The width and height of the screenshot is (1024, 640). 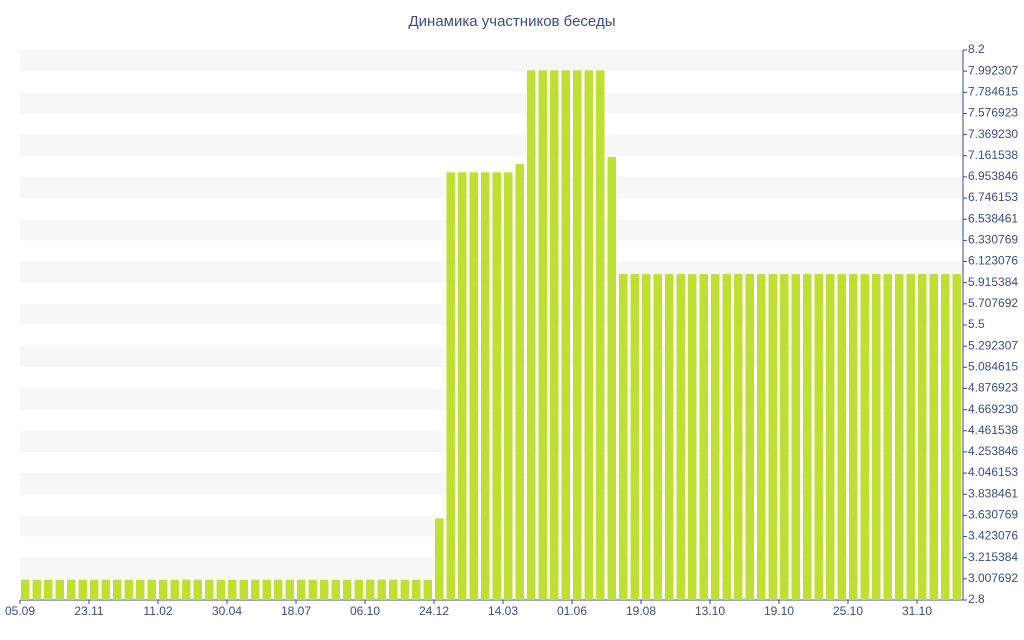 What do you see at coordinates (20, 611) in the screenshot?
I see `x-tick-label: 05.09` at bounding box center [20, 611].